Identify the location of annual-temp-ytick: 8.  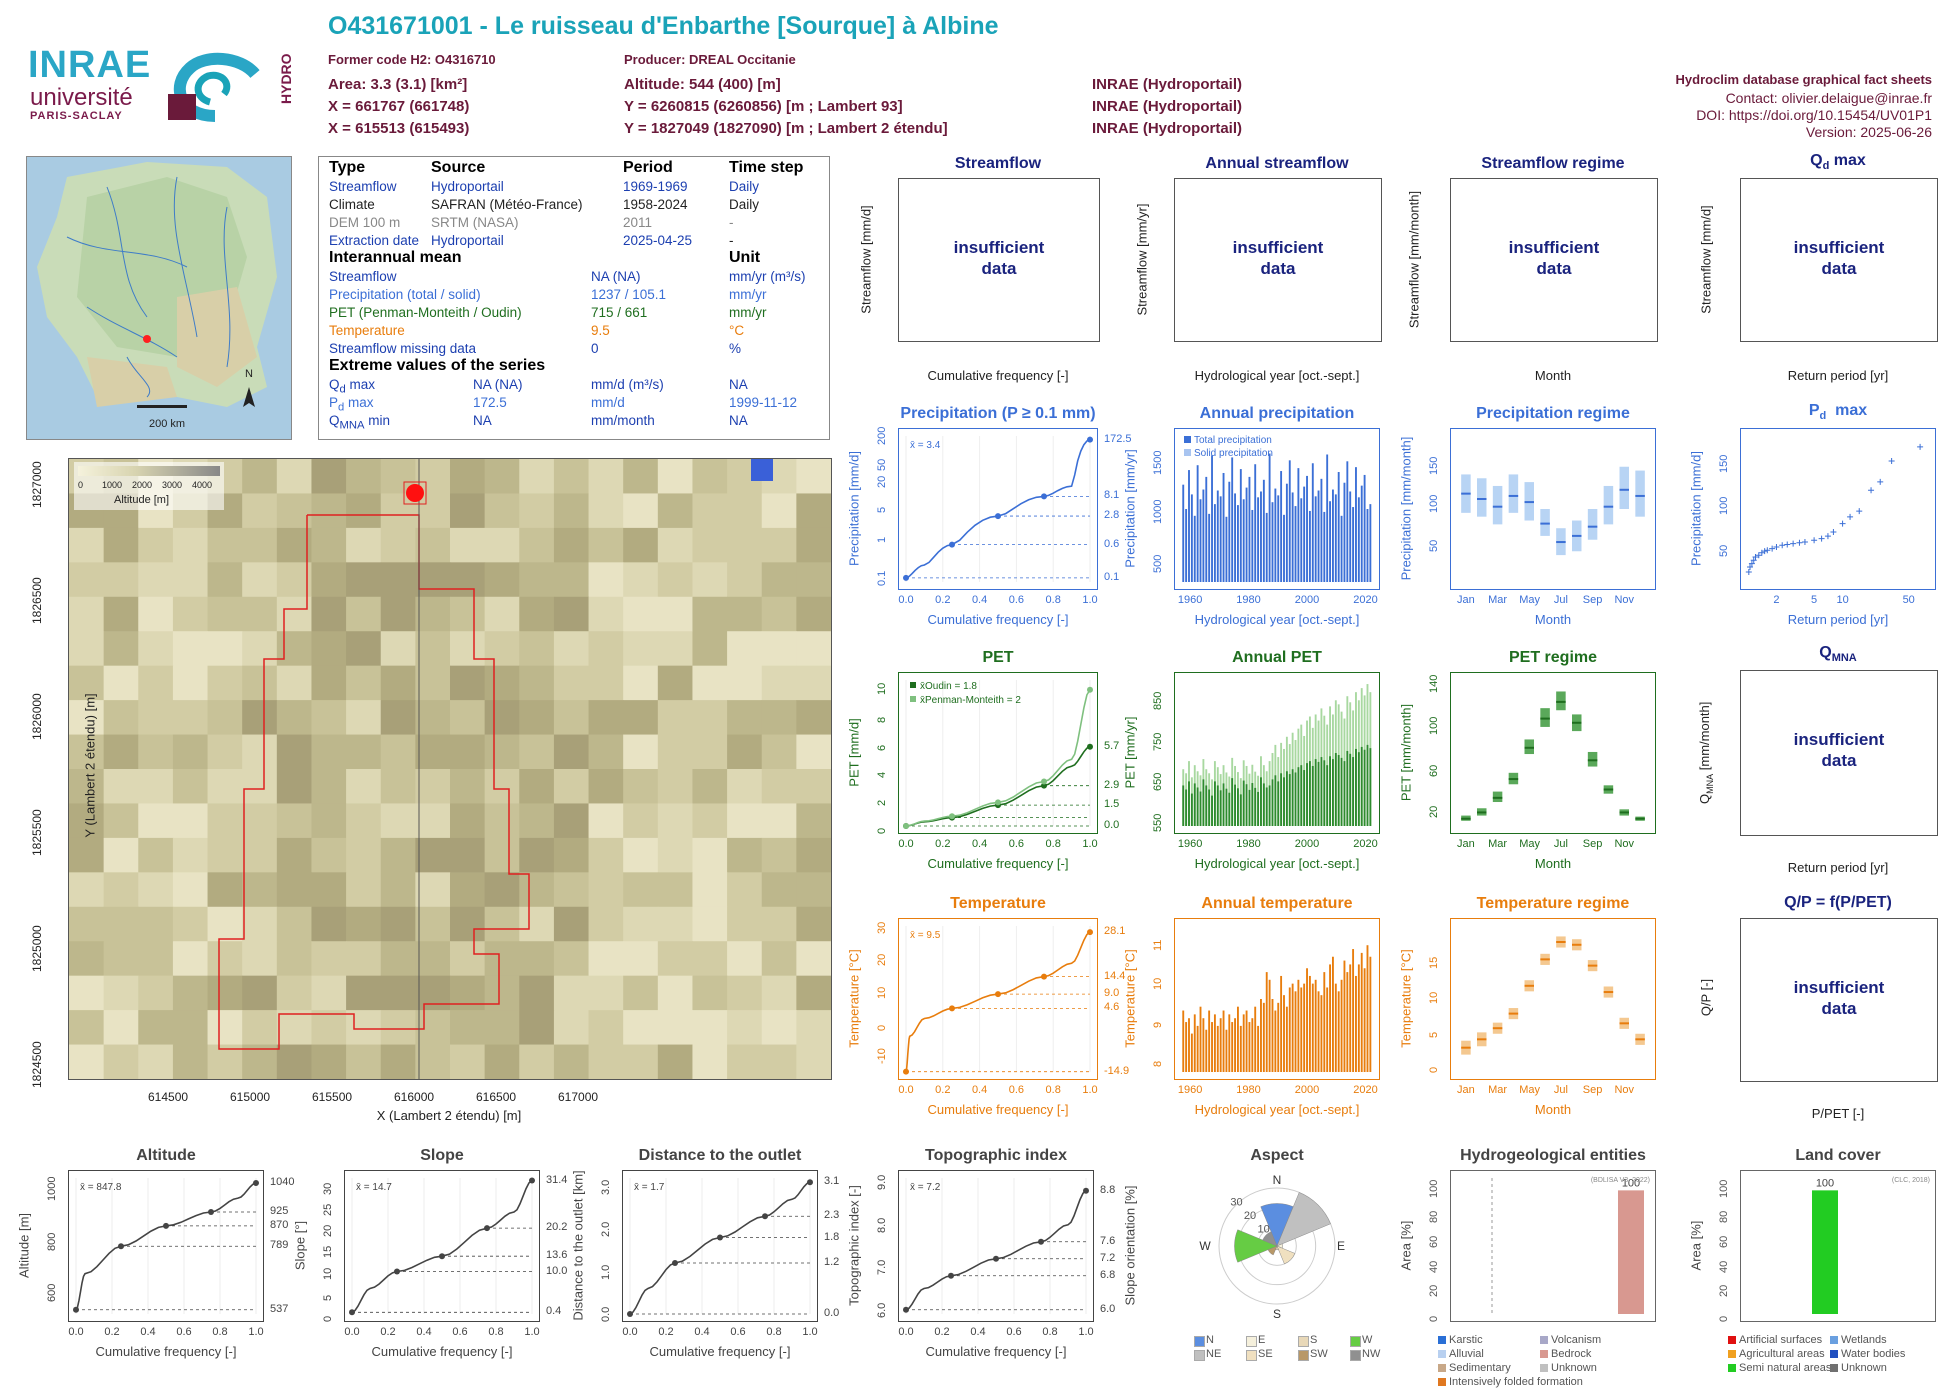
(1158, 1063).